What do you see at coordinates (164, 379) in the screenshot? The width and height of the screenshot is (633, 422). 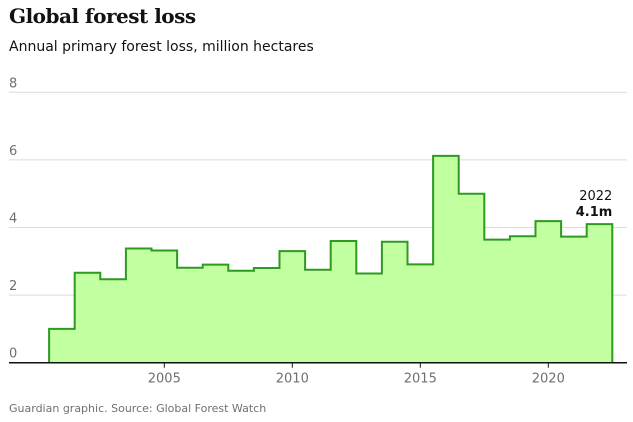 I see `x-tick-label: 2005` at bounding box center [164, 379].